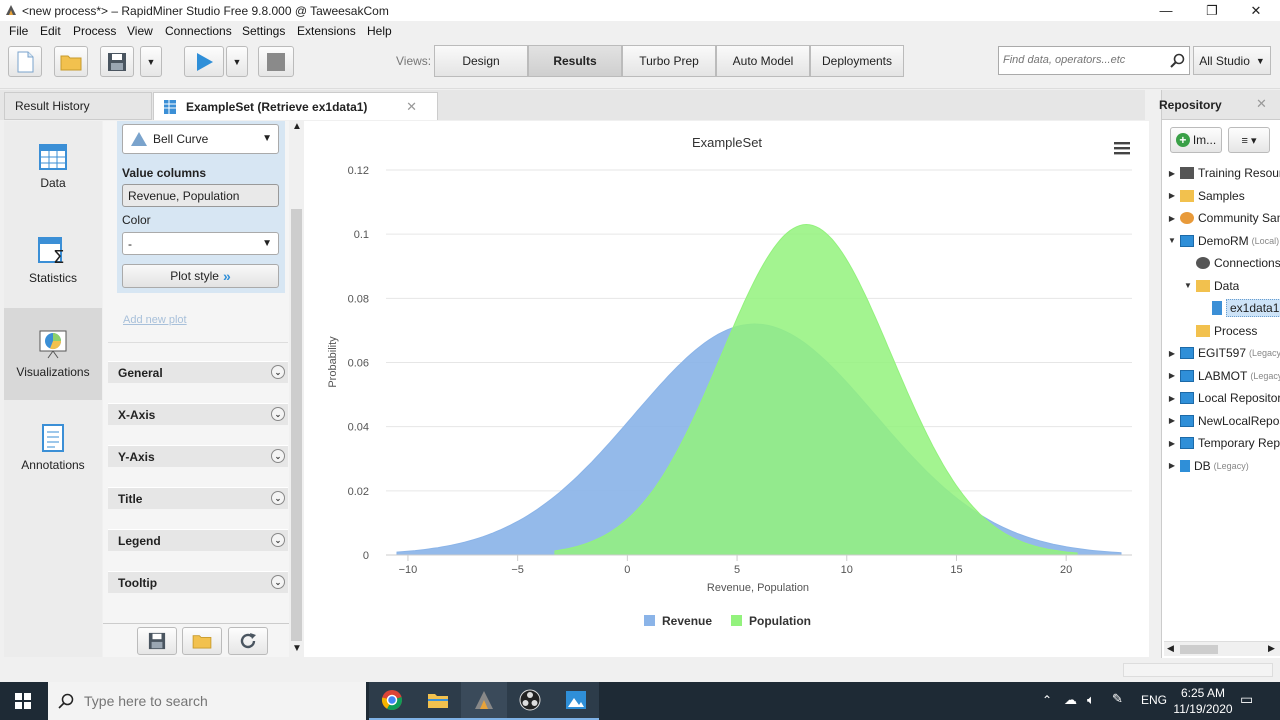 The image size is (1280, 720). I want to click on menu-edit: Edit, so click(50, 31).